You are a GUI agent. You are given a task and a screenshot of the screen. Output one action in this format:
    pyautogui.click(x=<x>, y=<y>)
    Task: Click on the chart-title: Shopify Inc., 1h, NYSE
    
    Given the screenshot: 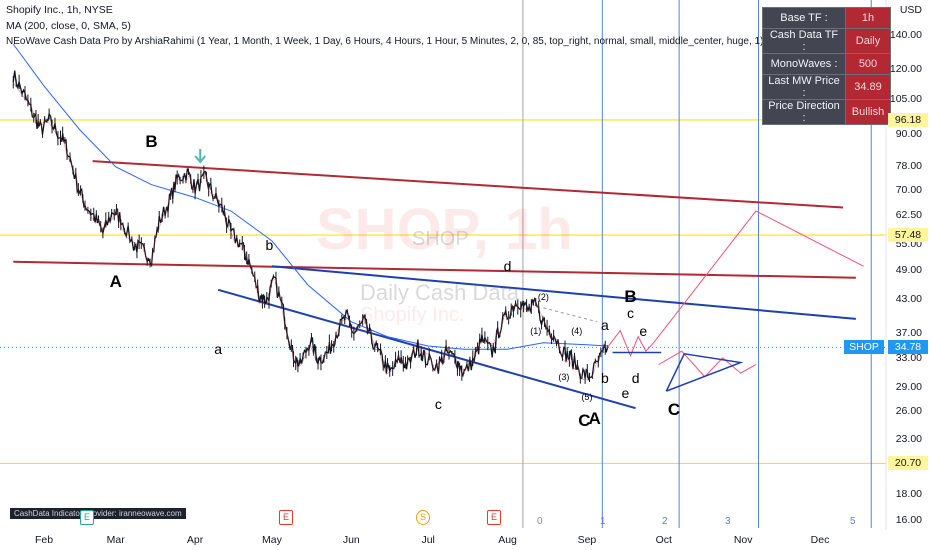 What is the action you would take?
    pyautogui.click(x=59, y=10)
    